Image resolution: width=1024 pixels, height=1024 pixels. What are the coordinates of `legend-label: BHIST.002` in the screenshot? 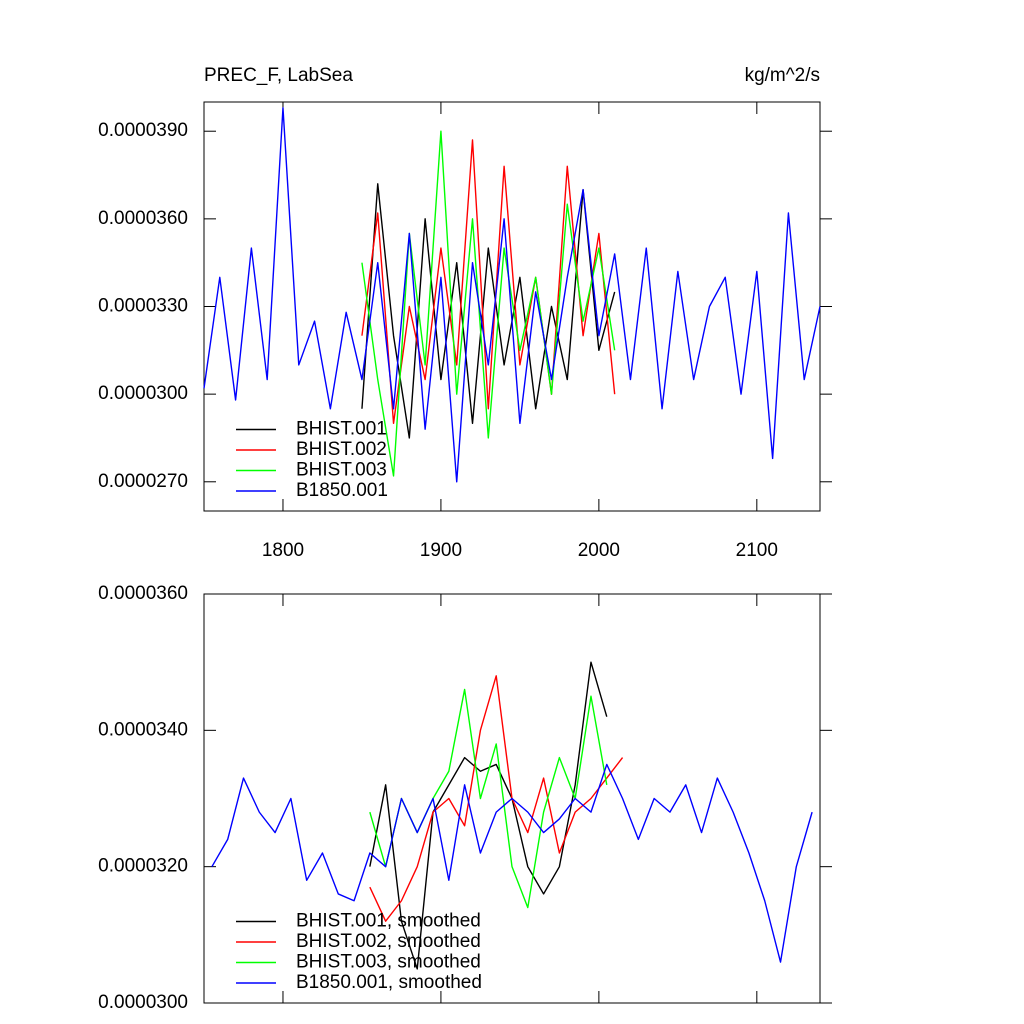 It's located at (341, 449).